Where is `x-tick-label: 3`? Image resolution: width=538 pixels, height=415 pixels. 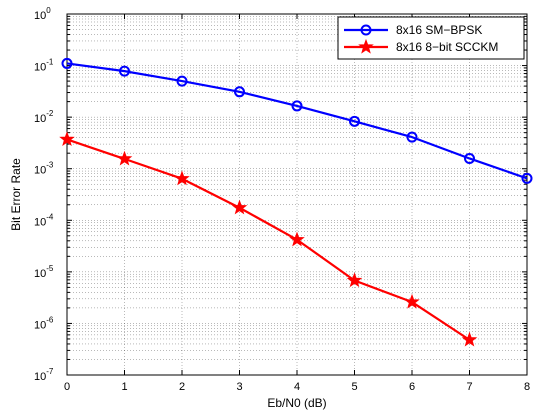
x-tick-label: 3 is located at coordinates (239, 387).